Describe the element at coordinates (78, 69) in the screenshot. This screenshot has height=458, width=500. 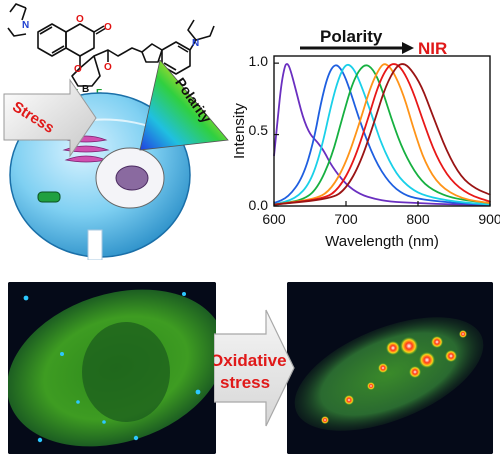
I see `atom-o-boron: O` at that location.